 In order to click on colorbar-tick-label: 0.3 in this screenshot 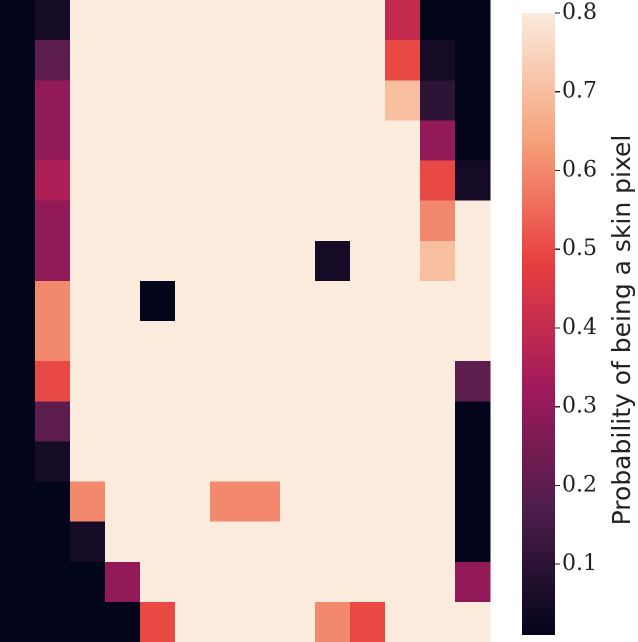, I will do `click(579, 406)`.